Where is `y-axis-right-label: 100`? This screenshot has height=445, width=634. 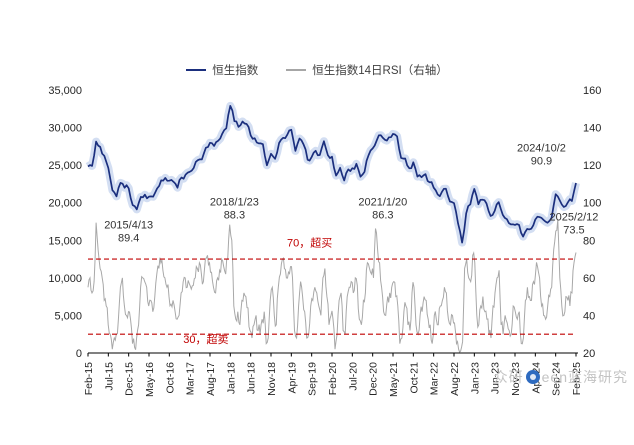 y-axis-right-label: 100 is located at coordinates (592, 204).